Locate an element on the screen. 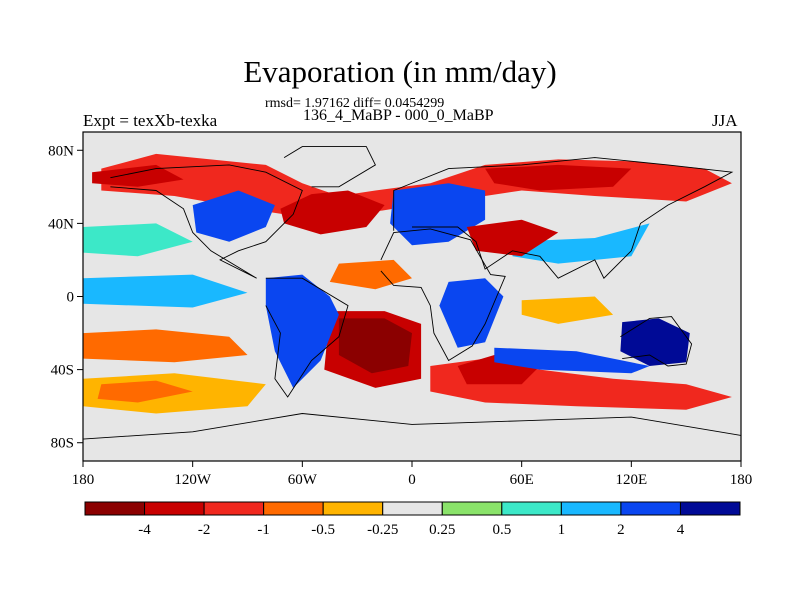  region-arabia-red is located at coordinates (512, 238).